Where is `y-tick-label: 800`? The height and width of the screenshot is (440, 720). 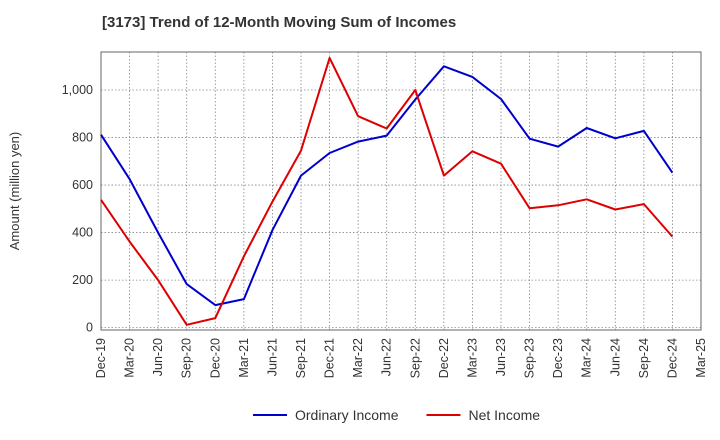
y-tick-label: 800 is located at coordinates (82, 138).